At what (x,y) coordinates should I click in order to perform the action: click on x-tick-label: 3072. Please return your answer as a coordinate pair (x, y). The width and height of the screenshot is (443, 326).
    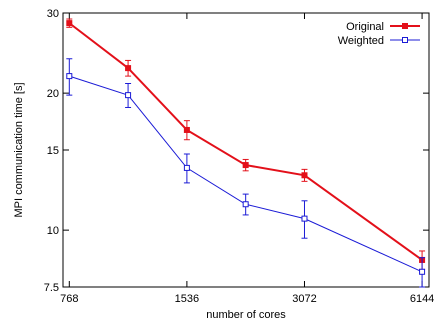
    Looking at the image, I should click on (304, 299).